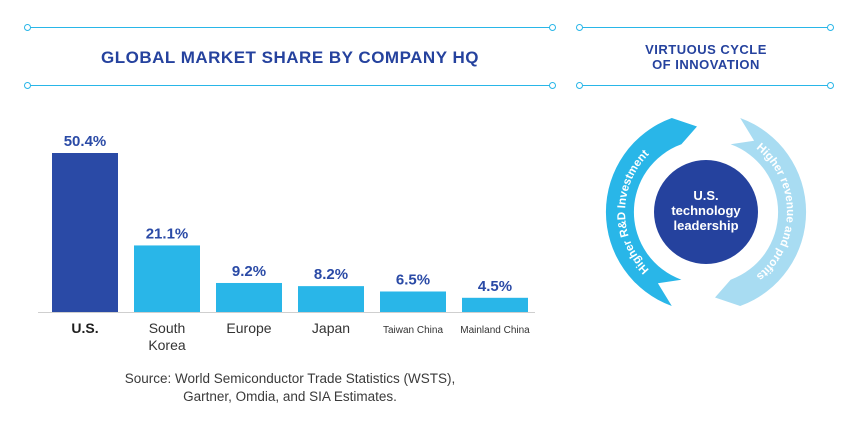 This screenshot has height=427, width=854. Describe the element at coordinates (84, 328) in the screenshot. I see `category-tick-label: U.S.` at that location.